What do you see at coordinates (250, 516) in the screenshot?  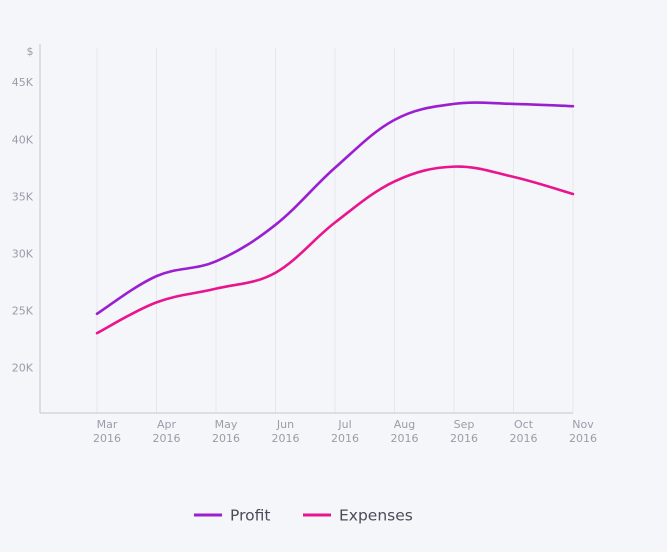 I see `legend-label: Profit` at bounding box center [250, 516].